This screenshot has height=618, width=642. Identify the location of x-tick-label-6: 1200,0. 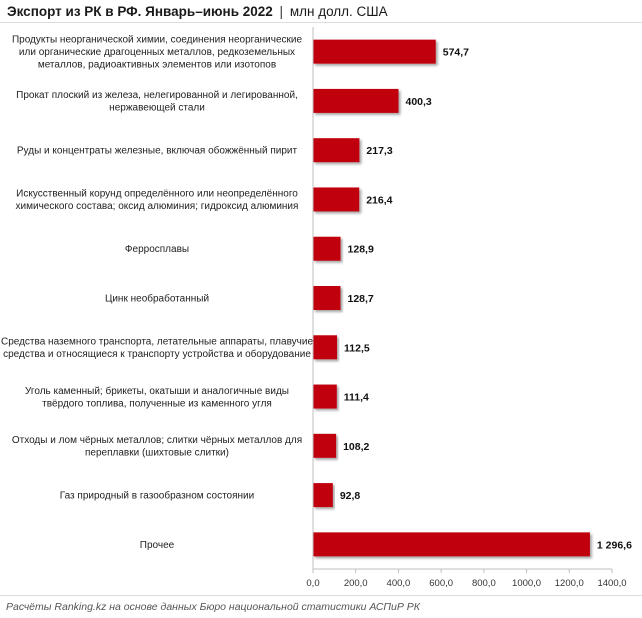
(569, 583).